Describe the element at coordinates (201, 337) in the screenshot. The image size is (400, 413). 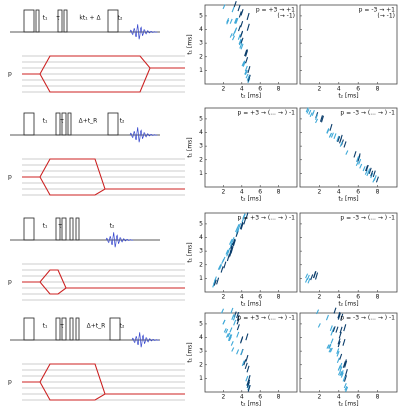
I see `y-tick-label: 4` at that location.